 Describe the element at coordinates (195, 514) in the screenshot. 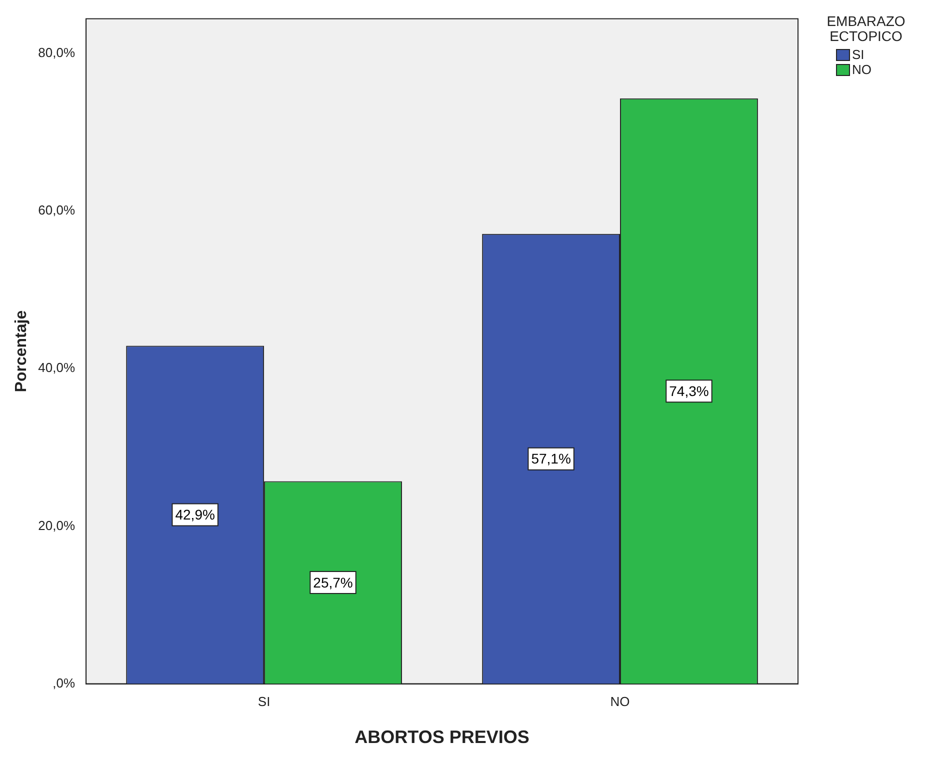

I see `data-label: 42,9%` at that location.